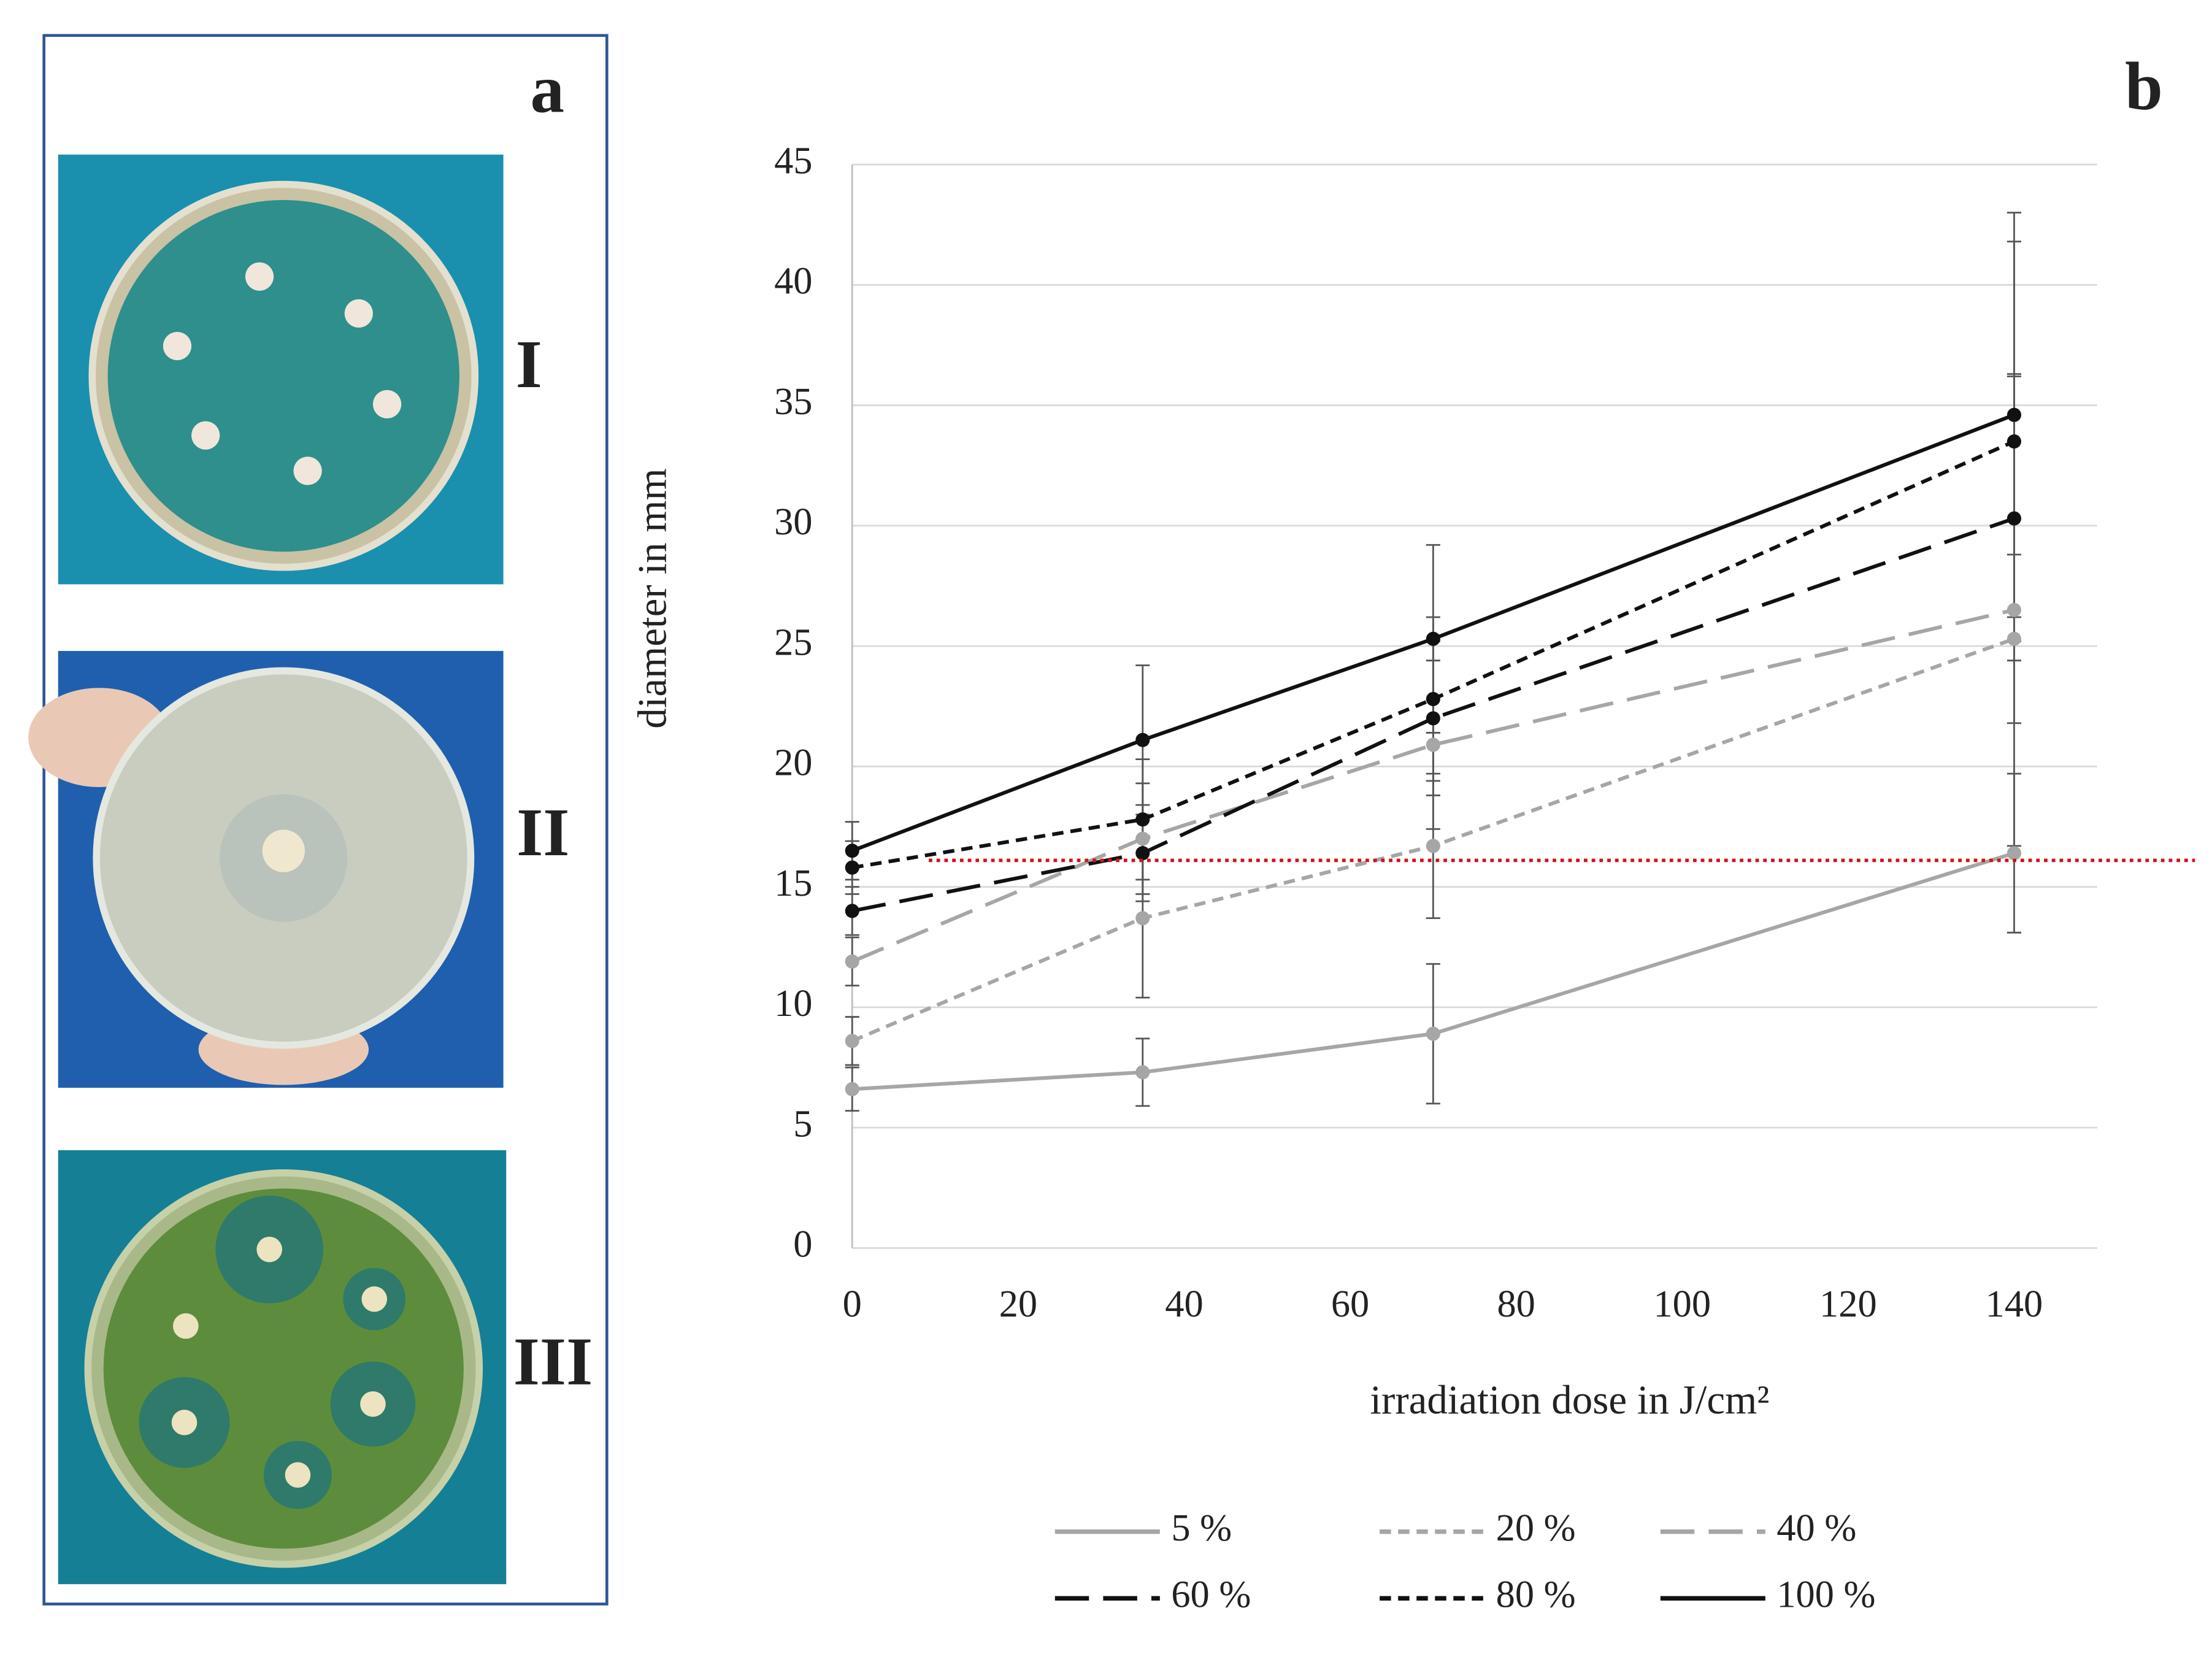  I want to click on legend-label: 5 %, so click(1201, 1528).